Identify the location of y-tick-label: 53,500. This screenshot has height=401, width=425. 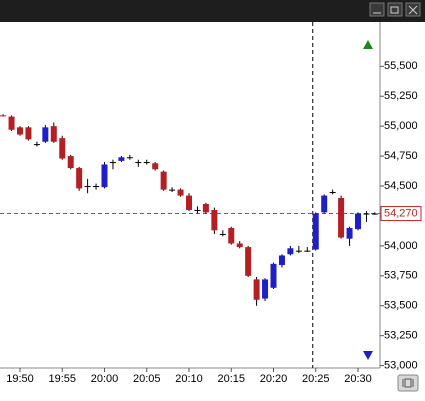
(401, 306).